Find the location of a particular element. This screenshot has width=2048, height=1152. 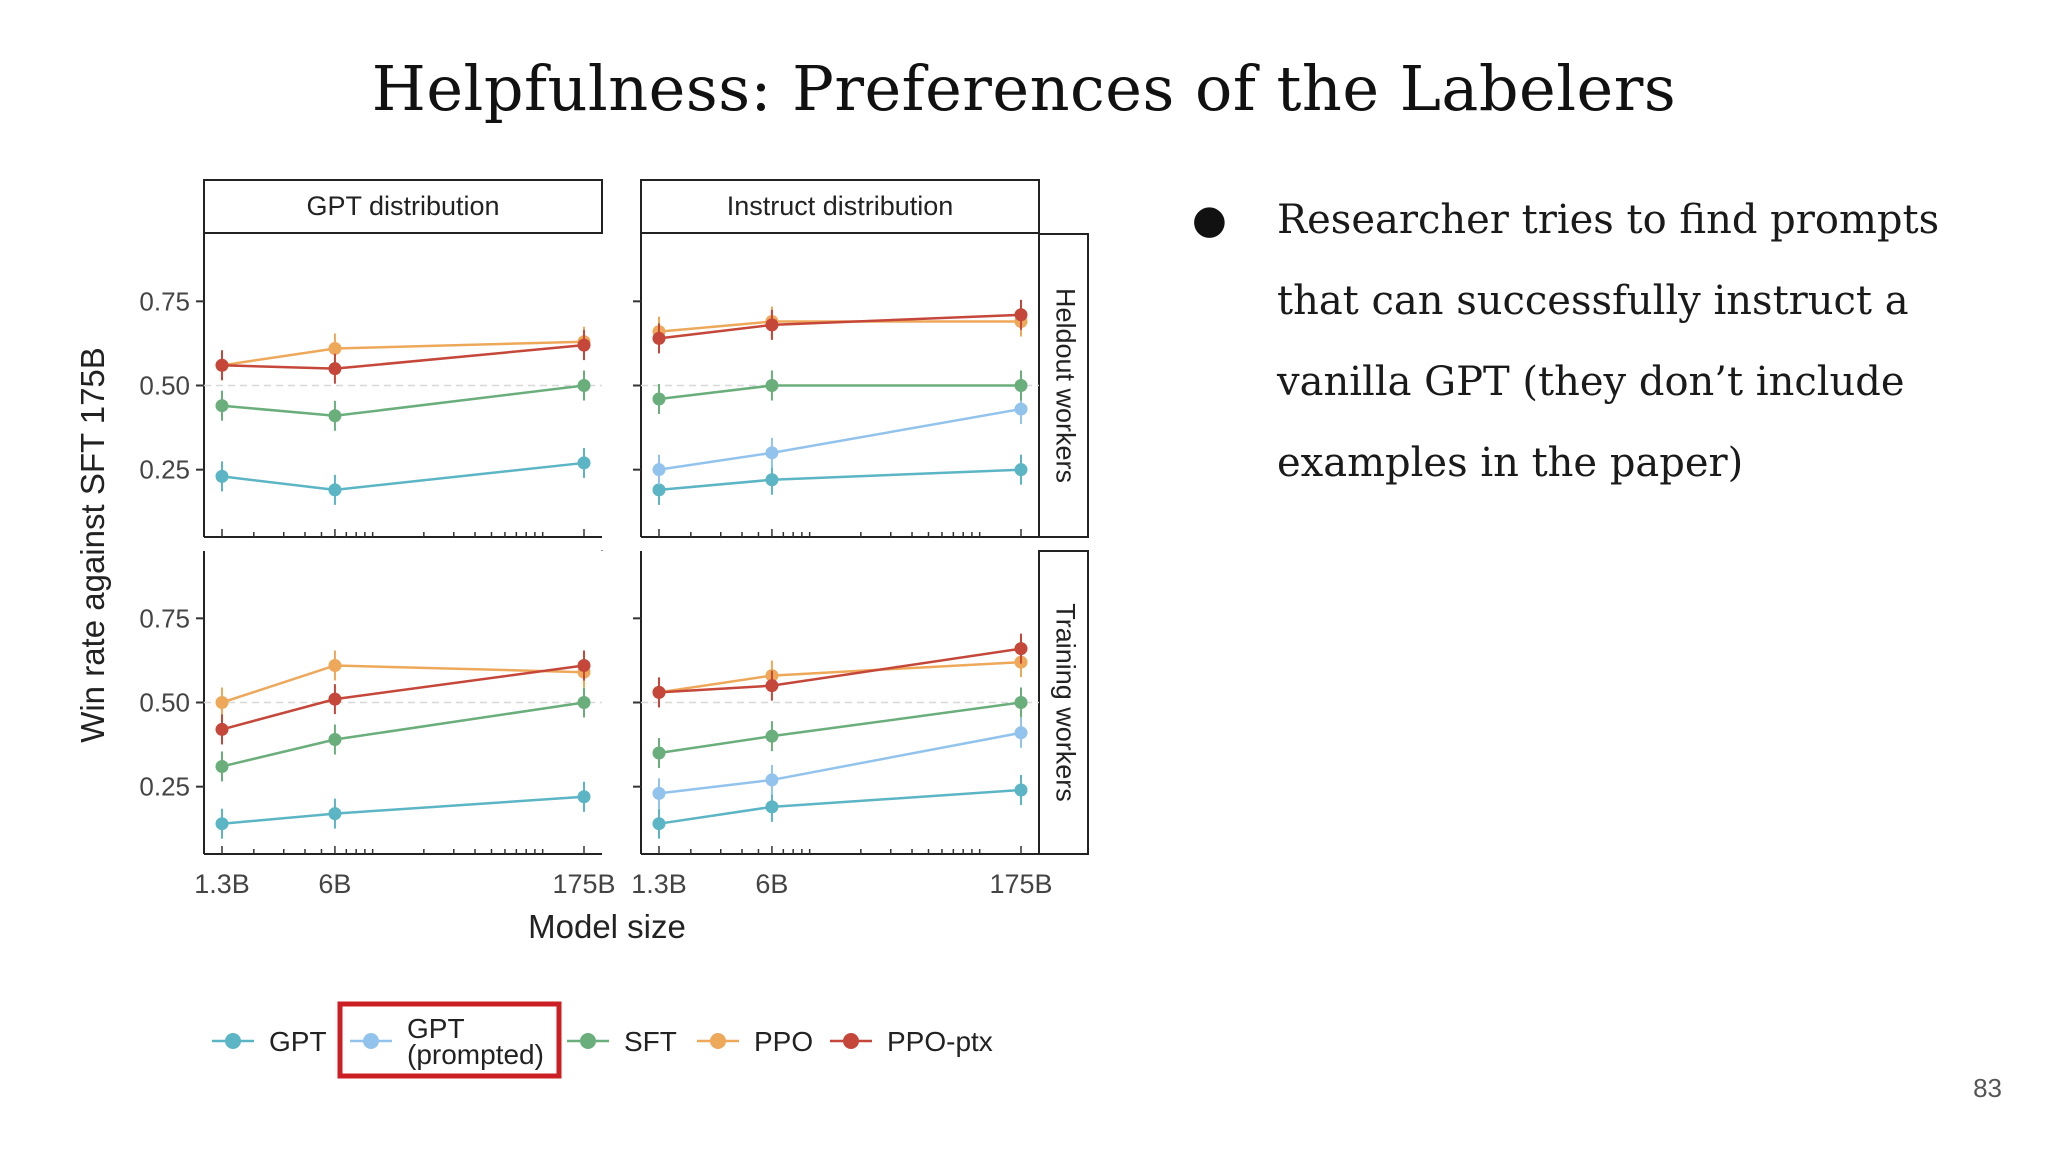

legend-item-sft: SFT is located at coordinates (622, 1041).